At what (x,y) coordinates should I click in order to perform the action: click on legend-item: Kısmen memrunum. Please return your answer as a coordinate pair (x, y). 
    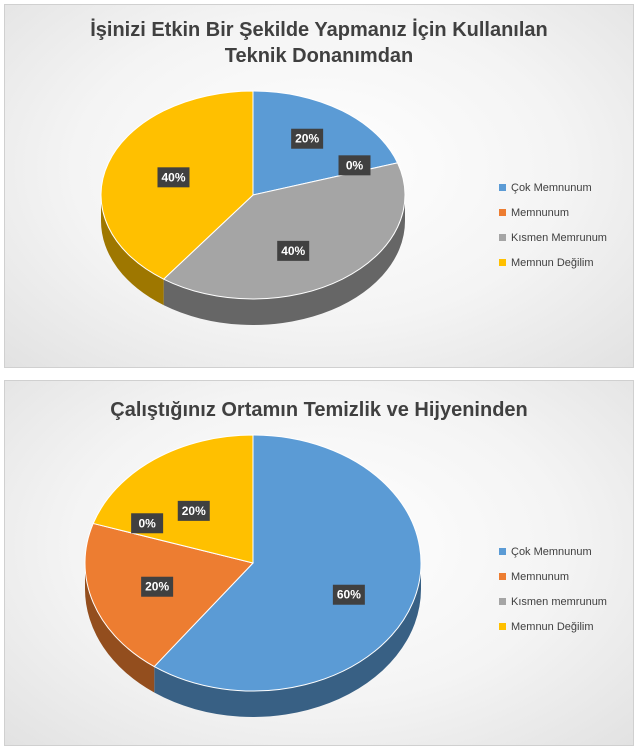
    Looking at the image, I should click on (553, 601).